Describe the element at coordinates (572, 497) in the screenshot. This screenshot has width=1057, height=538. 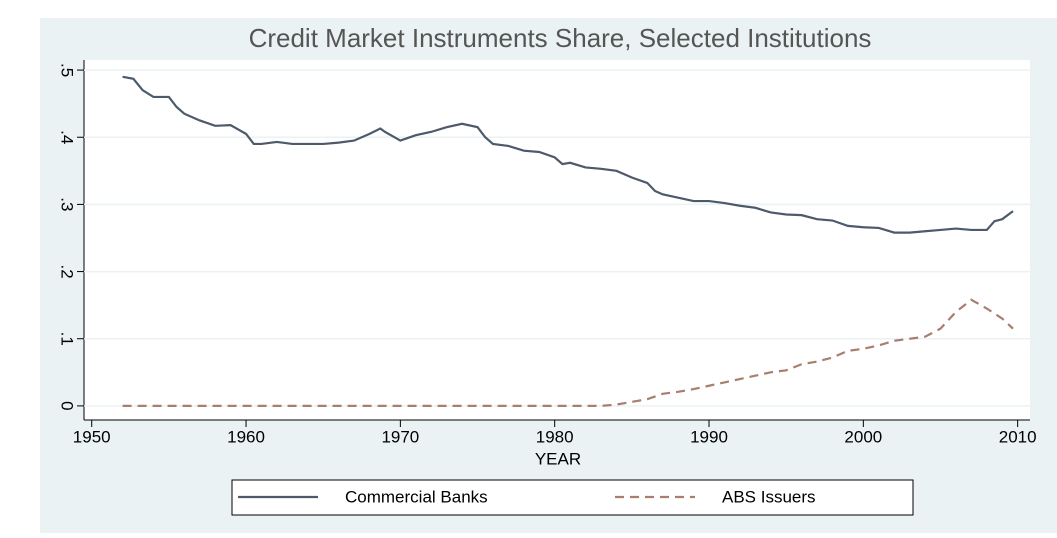
I see `legend` at that location.